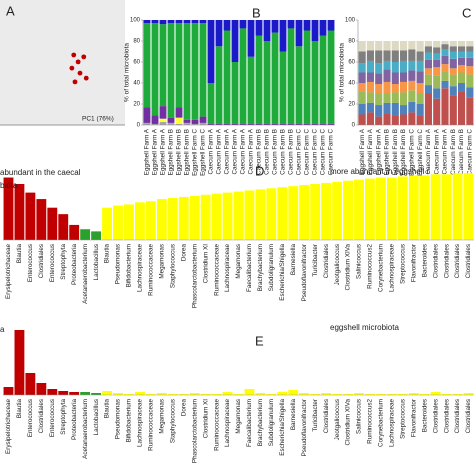 The height and width of the screenshot is (474, 474). What do you see at coordinates (74, 419) in the screenshot?
I see `x-tick-label: Proteobacteria` at bounding box center [74, 419].